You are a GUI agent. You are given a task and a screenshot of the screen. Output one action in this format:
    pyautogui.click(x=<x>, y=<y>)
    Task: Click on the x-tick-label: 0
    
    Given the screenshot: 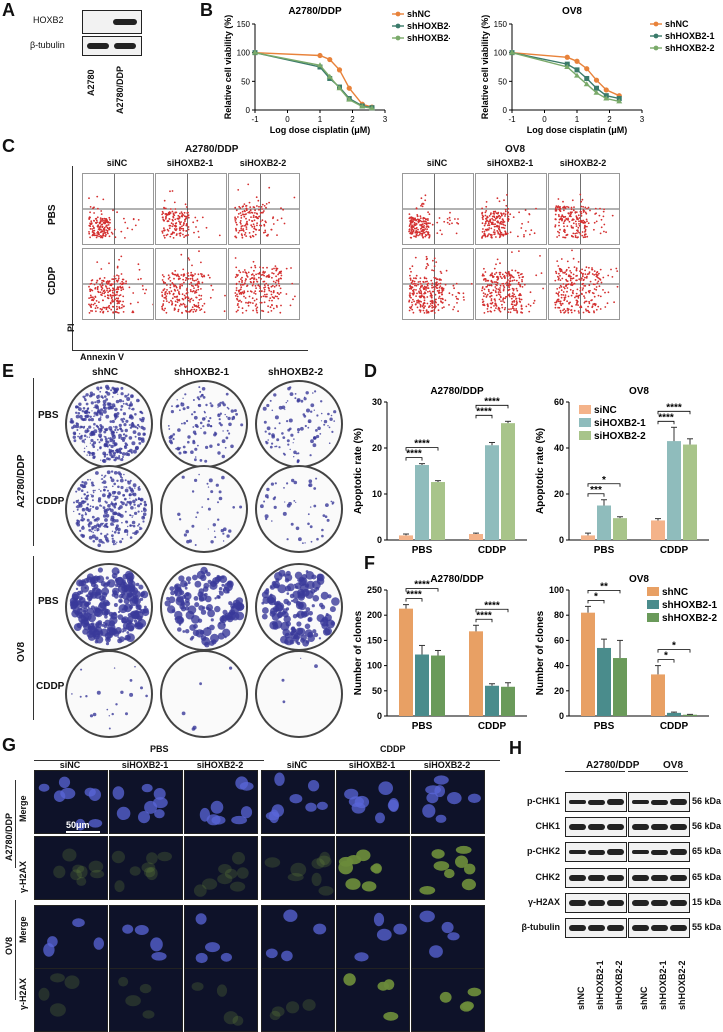 What is the action you would take?
    pyautogui.click(x=544, y=119)
    